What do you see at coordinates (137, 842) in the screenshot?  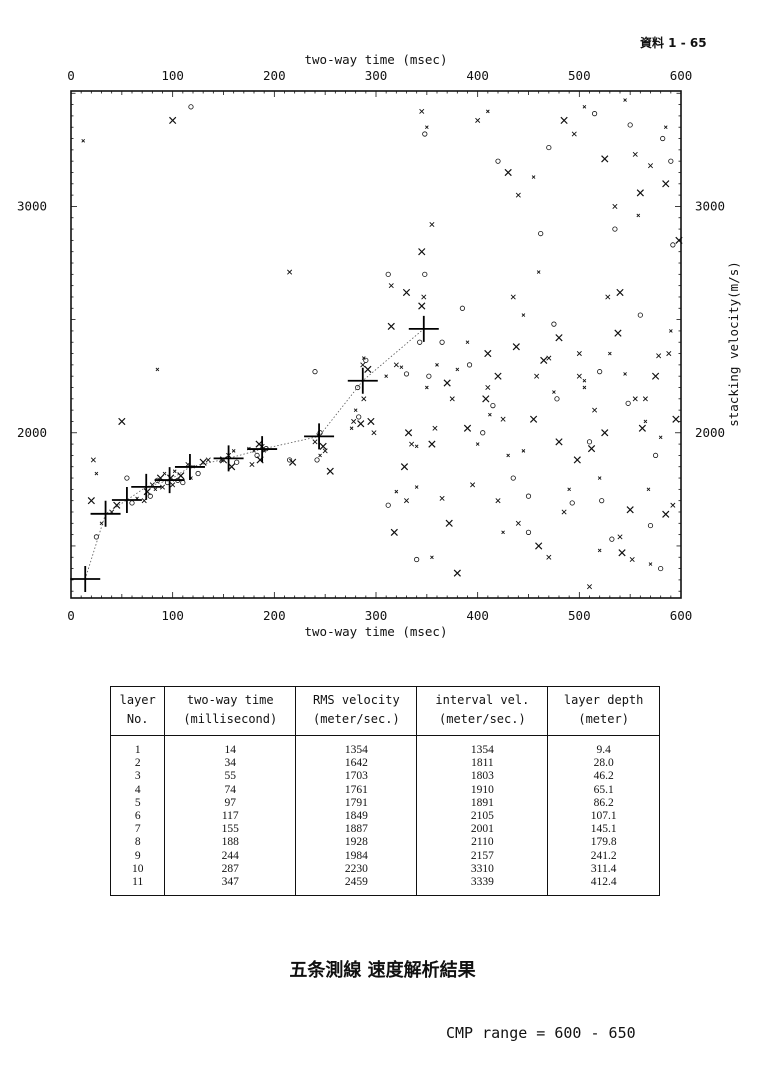 I see `cell-layer-no: 8` at bounding box center [137, 842].